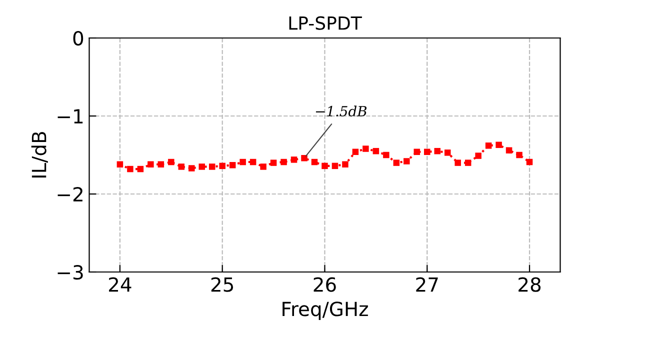  What do you see at coordinates (325, 284) in the screenshot?
I see `x-tick-label: 26` at bounding box center [325, 284].